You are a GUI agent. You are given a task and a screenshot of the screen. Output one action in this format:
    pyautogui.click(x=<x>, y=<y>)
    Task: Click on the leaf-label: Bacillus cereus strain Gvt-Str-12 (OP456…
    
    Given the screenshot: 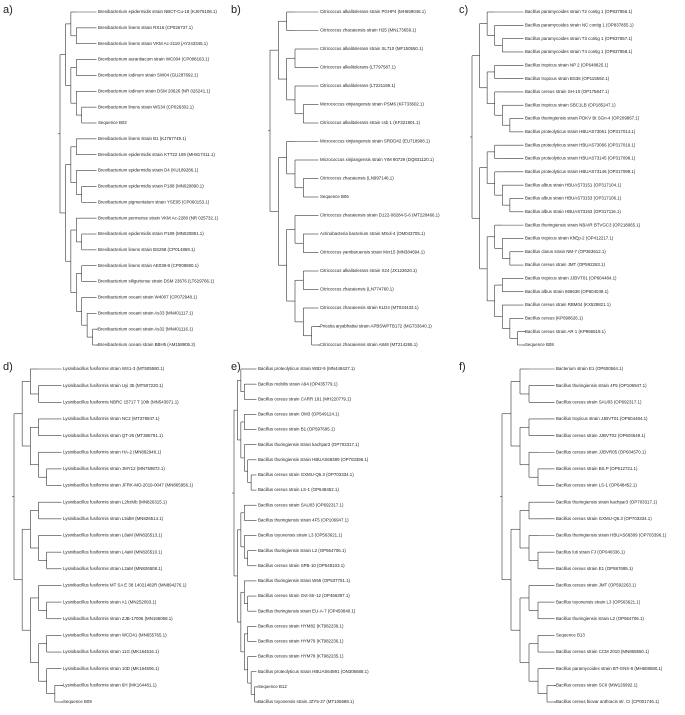 What is the action you would take?
    pyautogui.click(x=304, y=595)
    